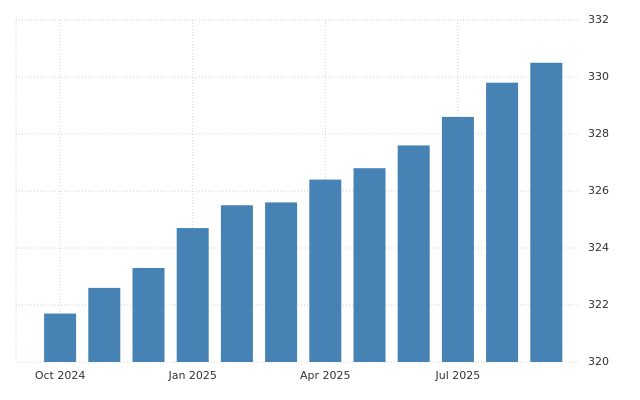 This screenshot has height=400, width=640. Describe the element at coordinates (598, 361) in the screenshot. I see `y-tick-label: 320` at that location.